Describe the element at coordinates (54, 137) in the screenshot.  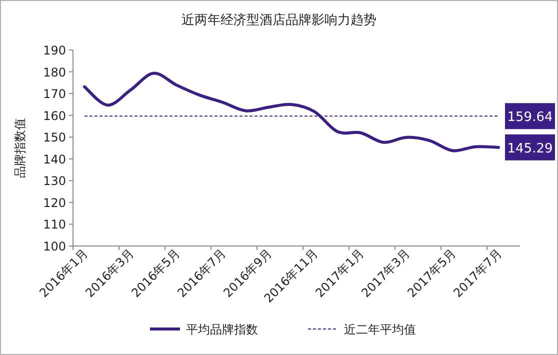
I see `y-tick-label: 150` at that location.